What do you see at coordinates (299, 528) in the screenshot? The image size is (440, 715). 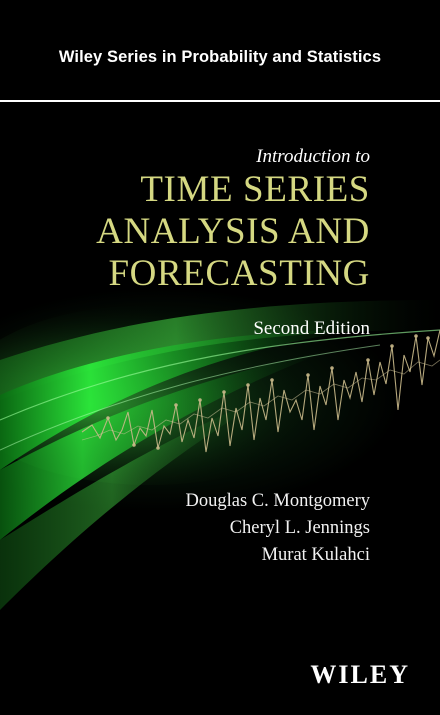 I see `author-2: Cheryl L. Jennings` at bounding box center [299, 528].